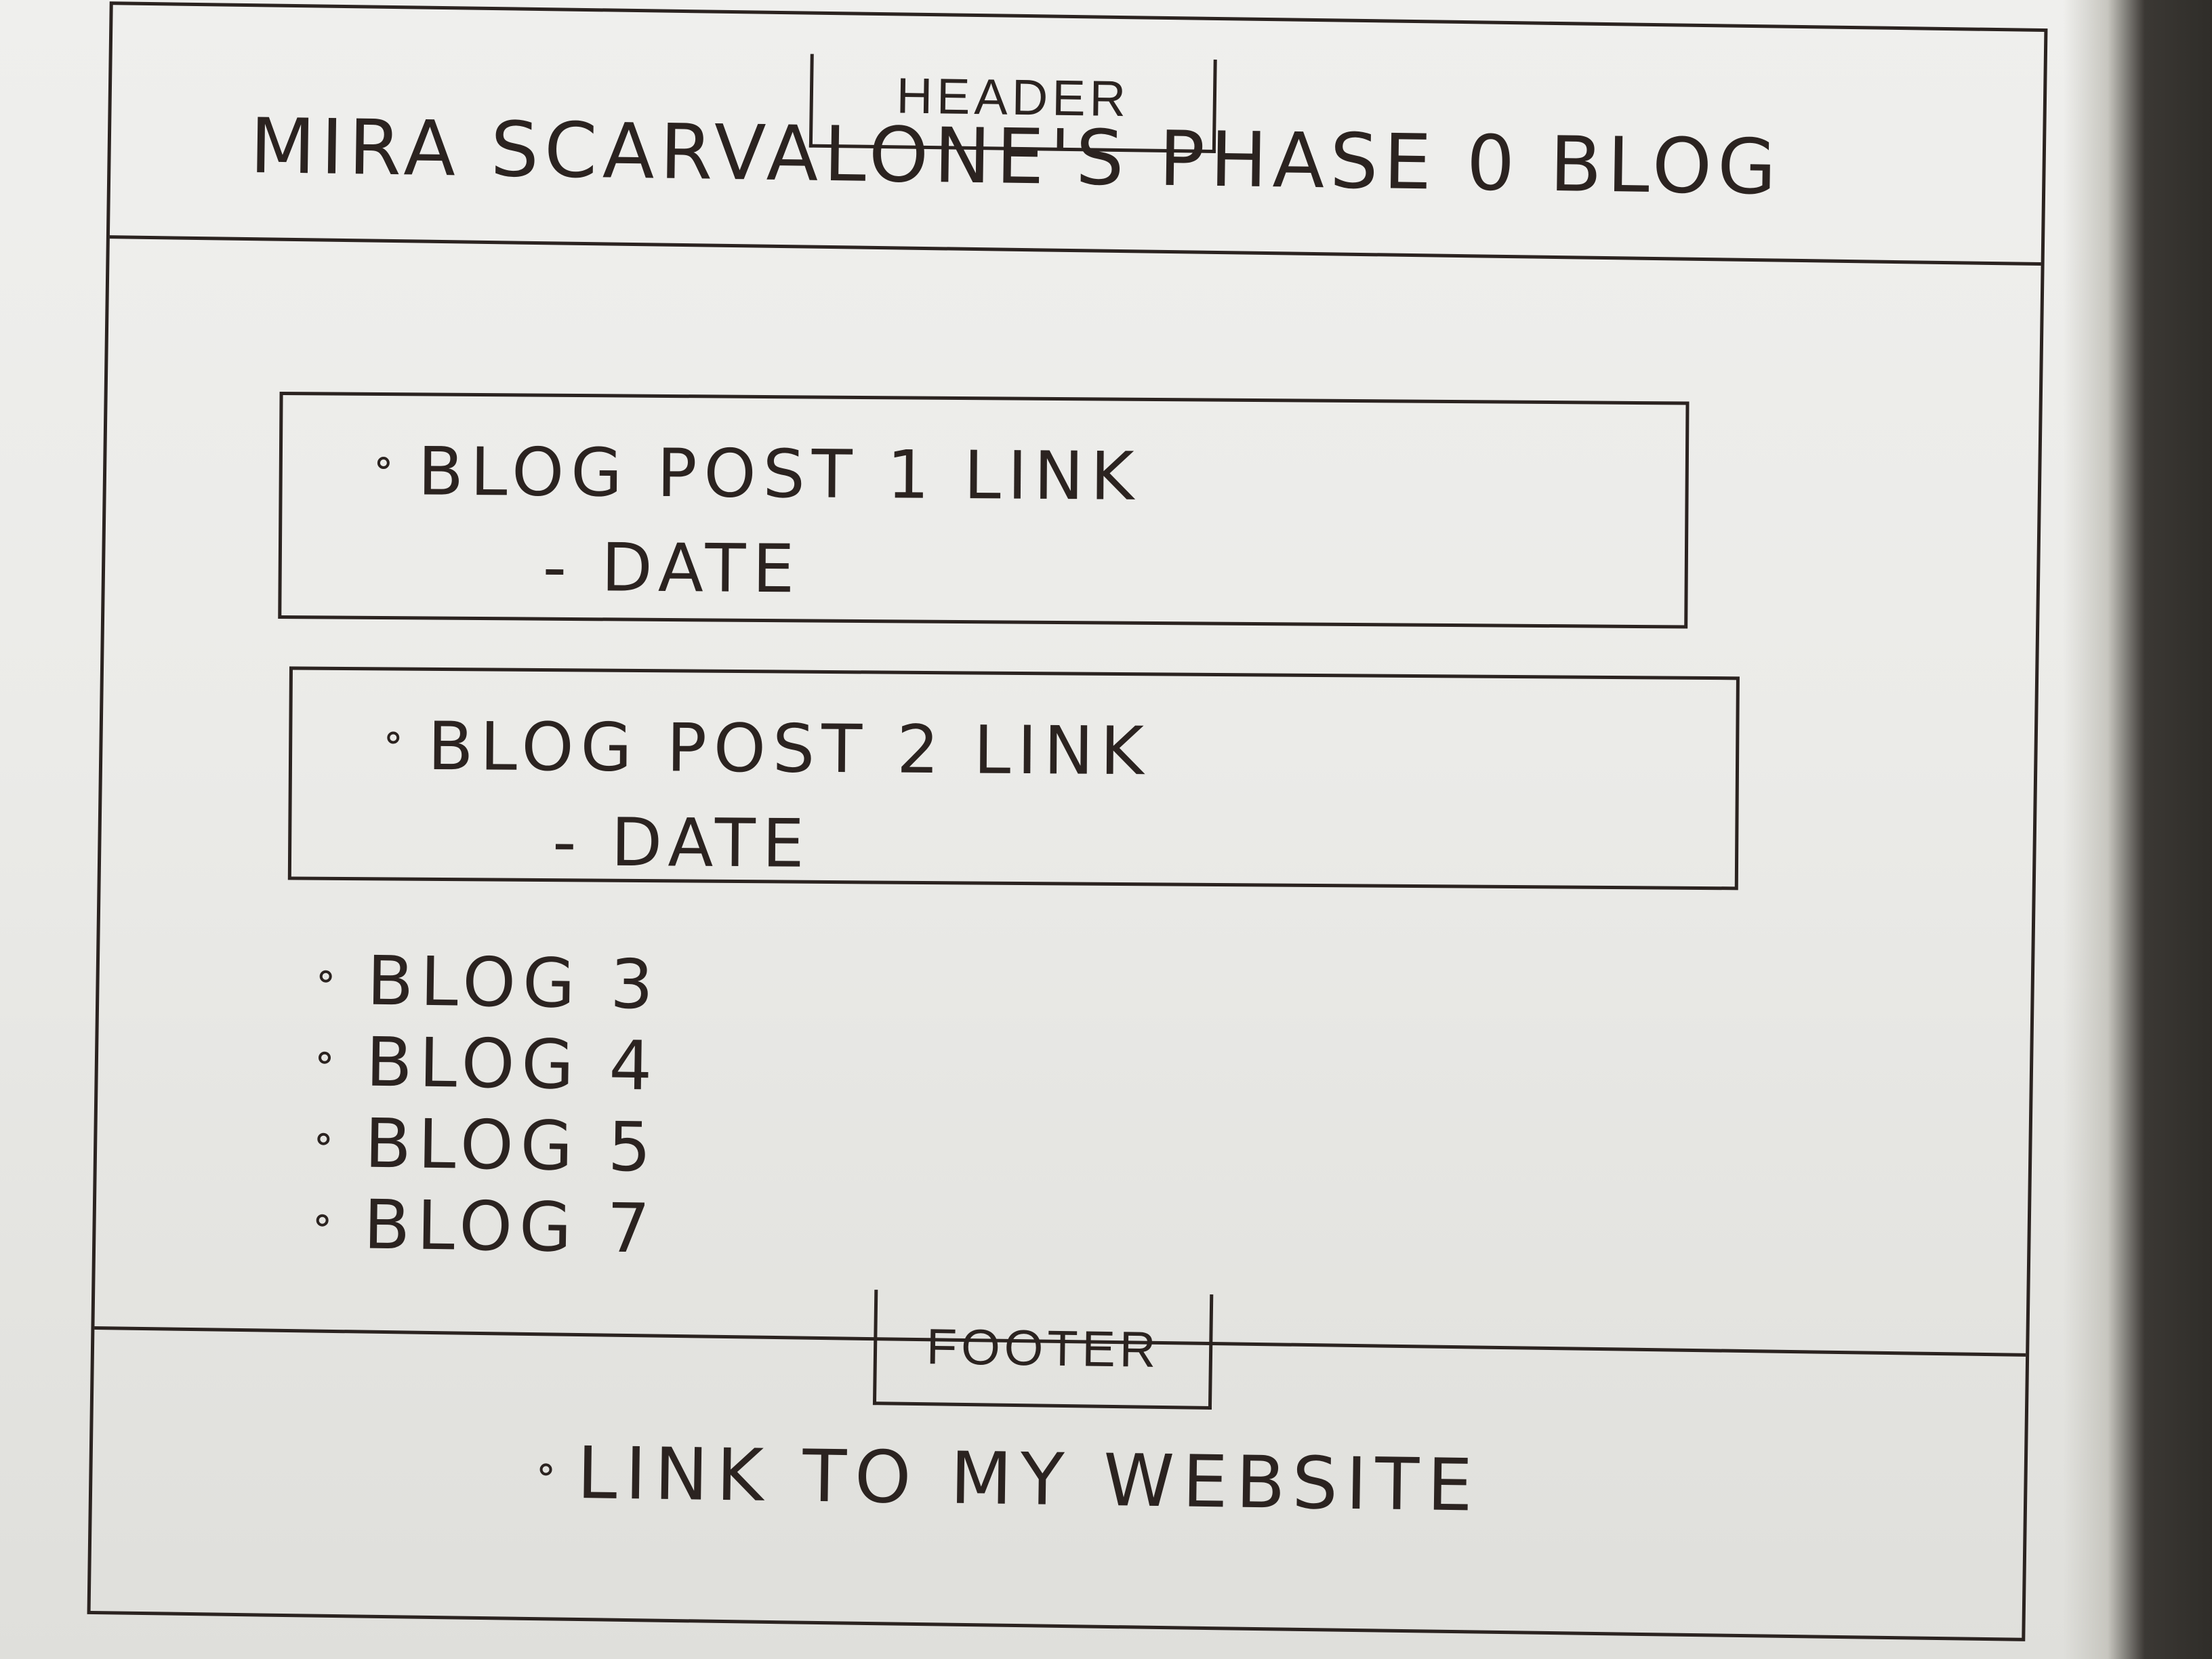 The height and width of the screenshot is (1659, 2212). I want to click on website-link: LINK TO MY WEBSITE, so click(1010, 1480).